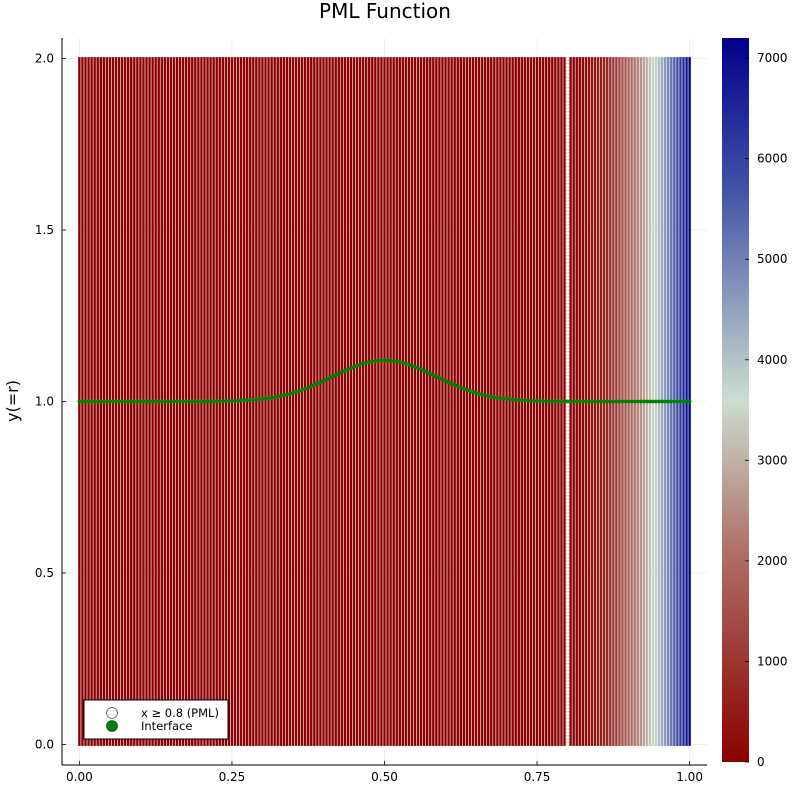 The image size is (799, 800). What do you see at coordinates (537, 777) in the screenshot?
I see `x-tick-label: 0.75` at bounding box center [537, 777].